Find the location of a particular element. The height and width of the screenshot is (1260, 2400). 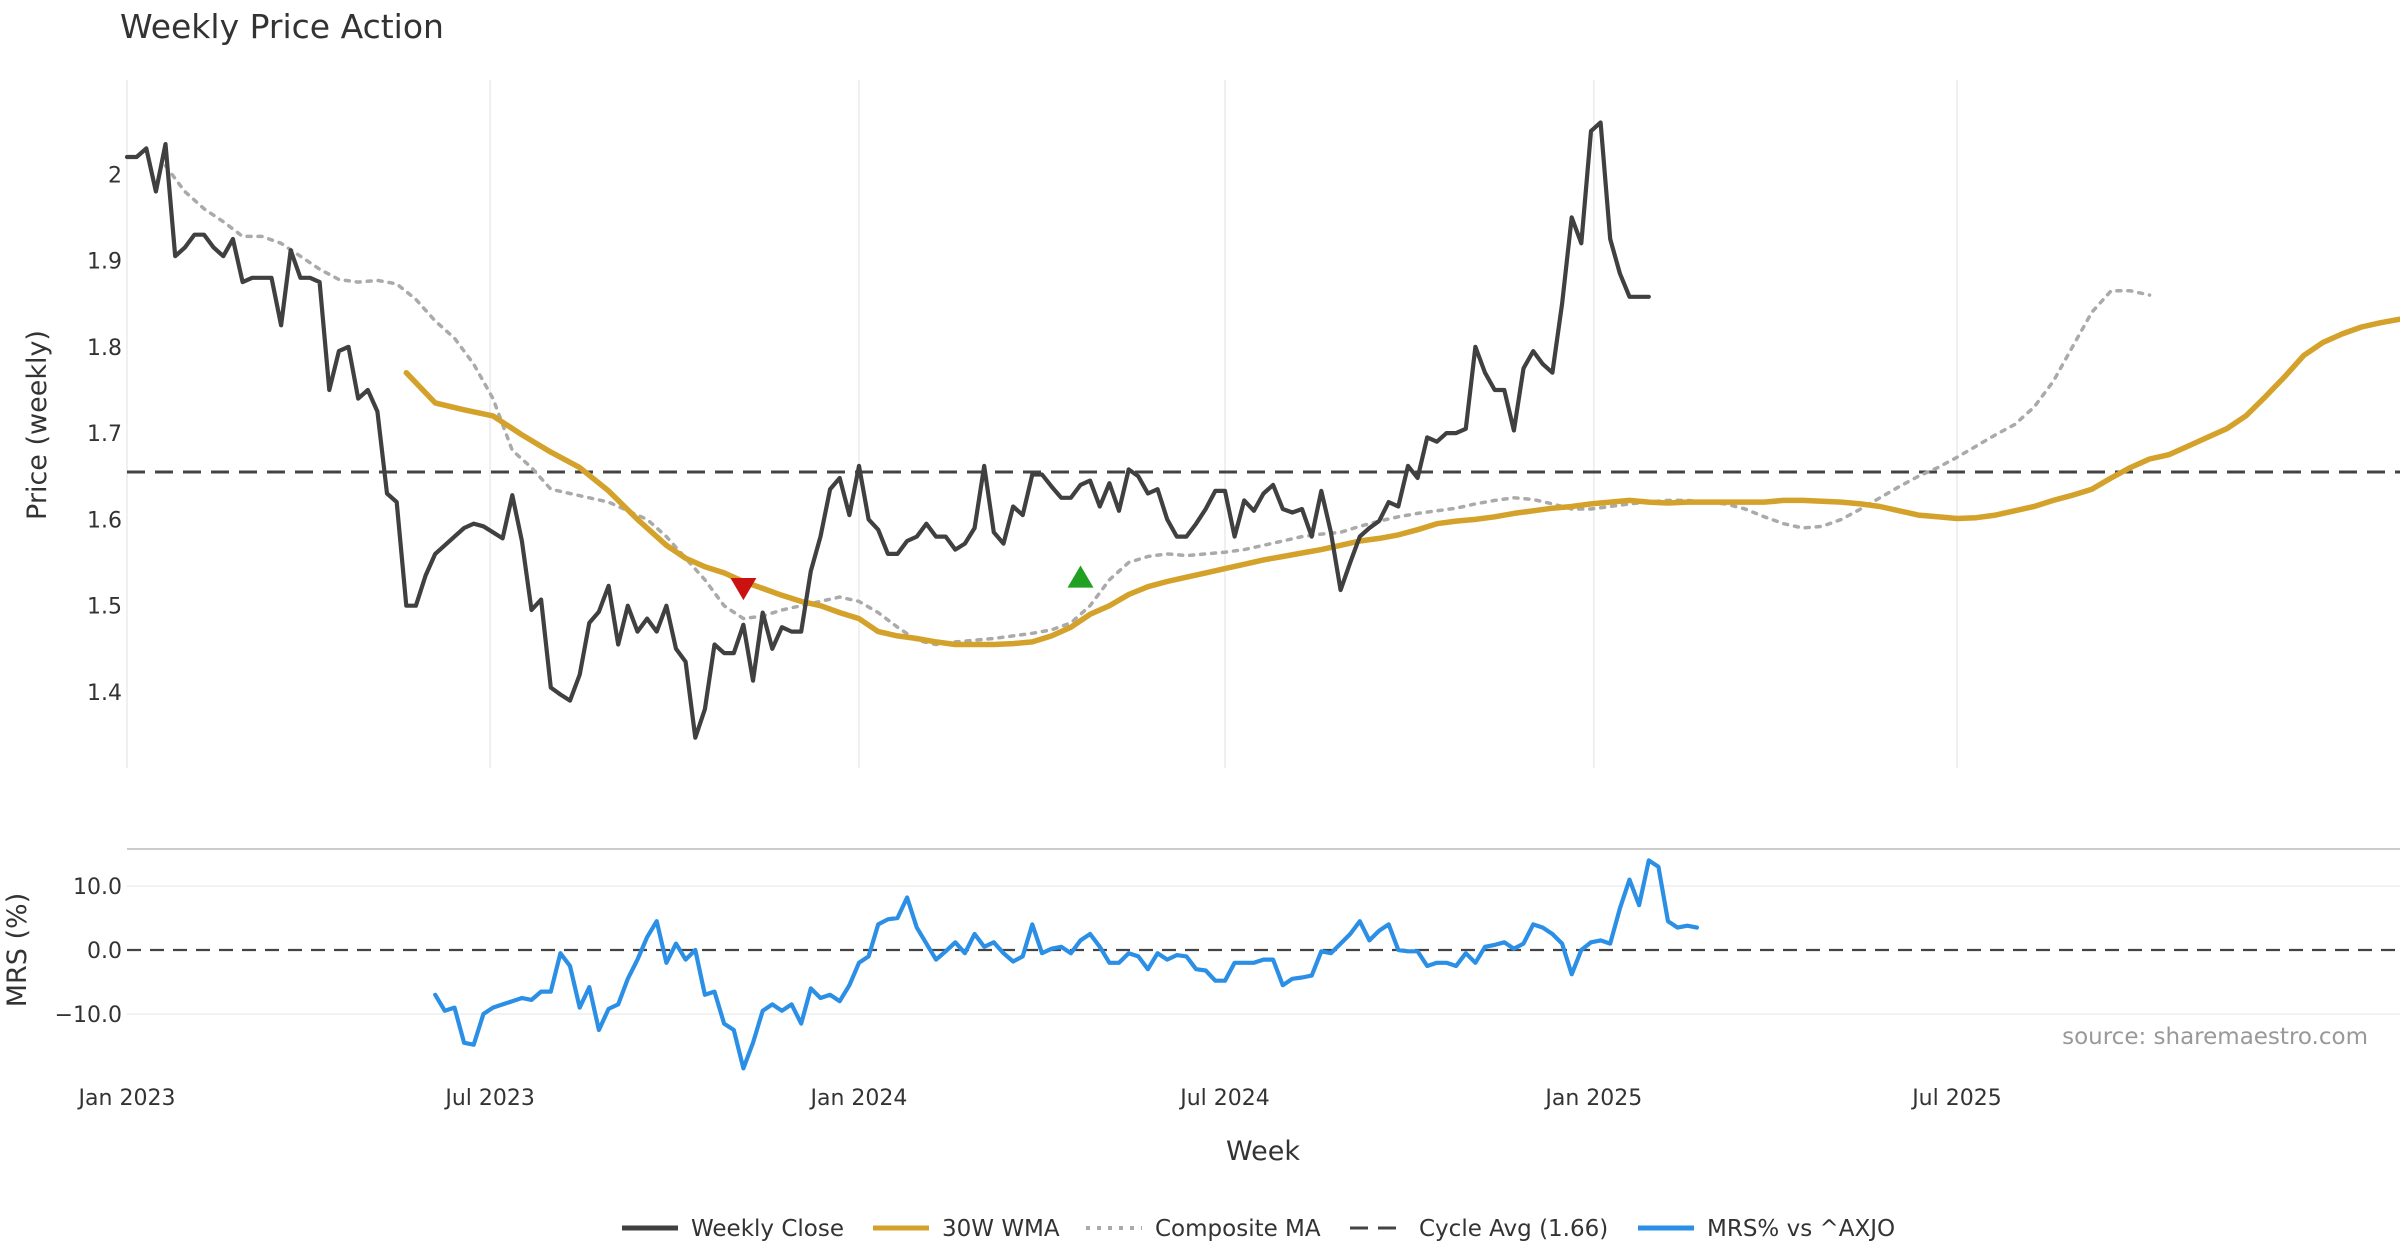

mrs-grid is located at coordinates (1263, 950).